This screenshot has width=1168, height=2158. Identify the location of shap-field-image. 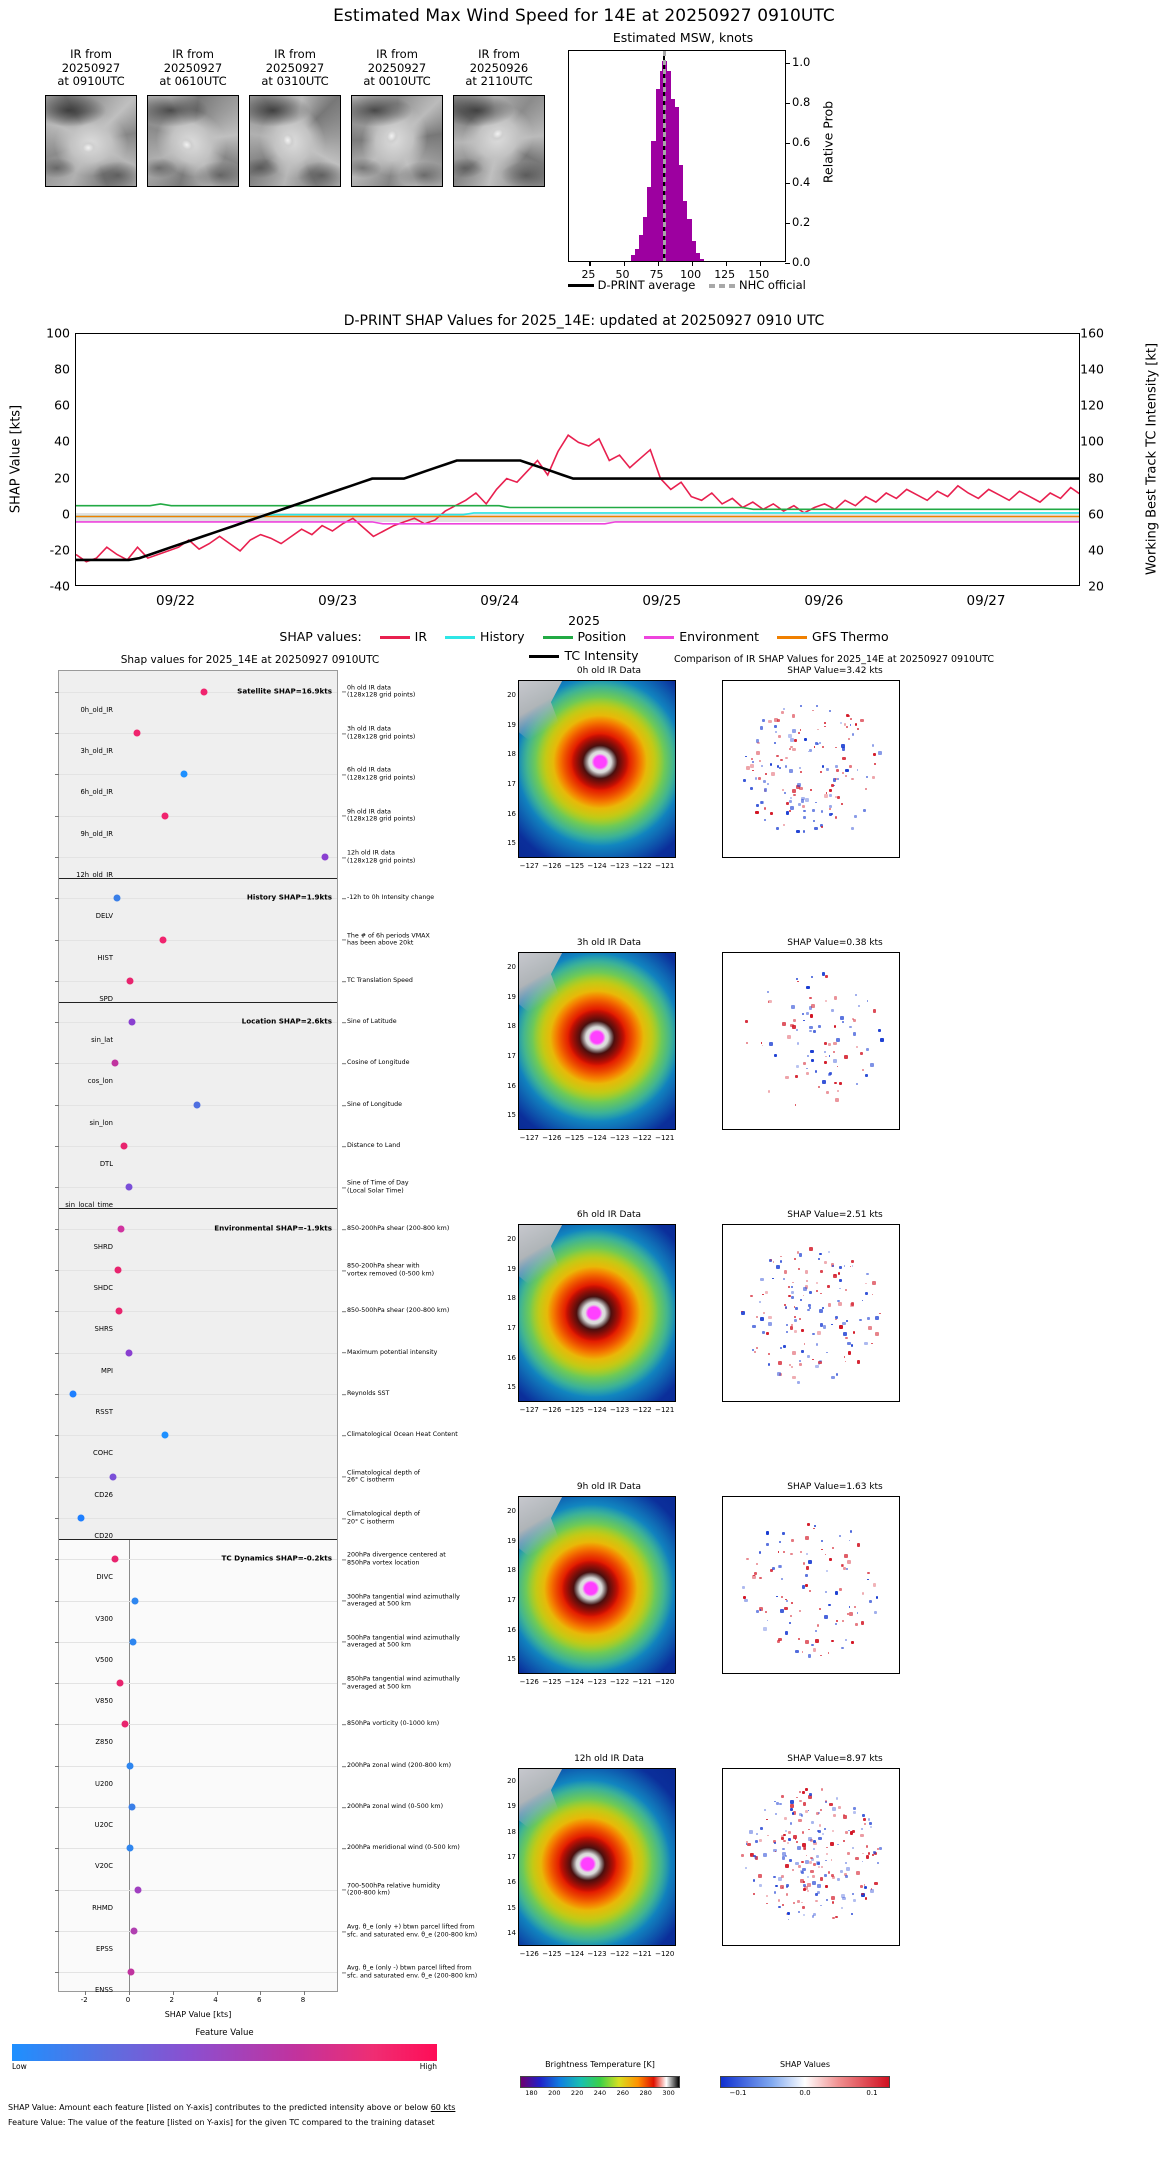
(811, 1313).